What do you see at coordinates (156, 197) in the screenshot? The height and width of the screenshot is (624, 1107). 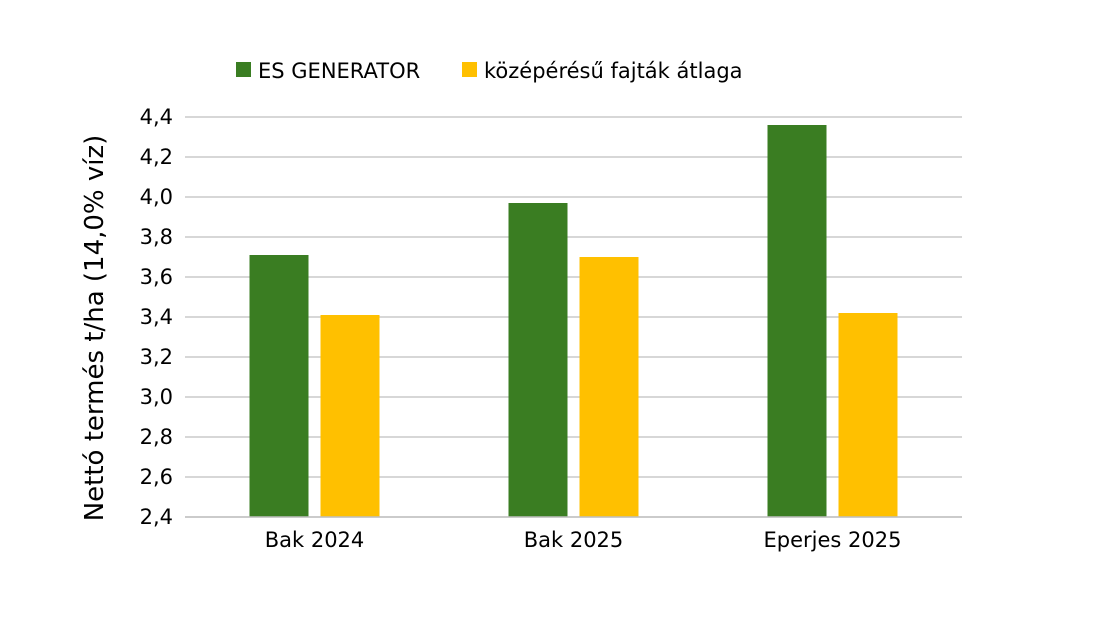 I see `y-tick-label: 4,0` at bounding box center [156, 197].